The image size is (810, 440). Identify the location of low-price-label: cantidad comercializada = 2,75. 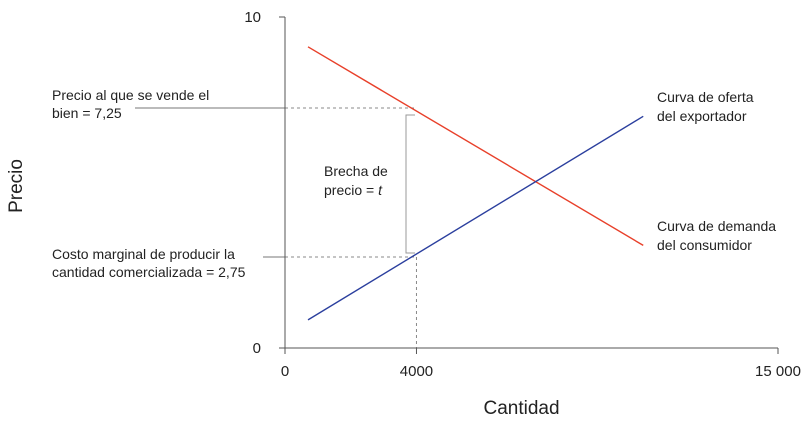
(149, 272).